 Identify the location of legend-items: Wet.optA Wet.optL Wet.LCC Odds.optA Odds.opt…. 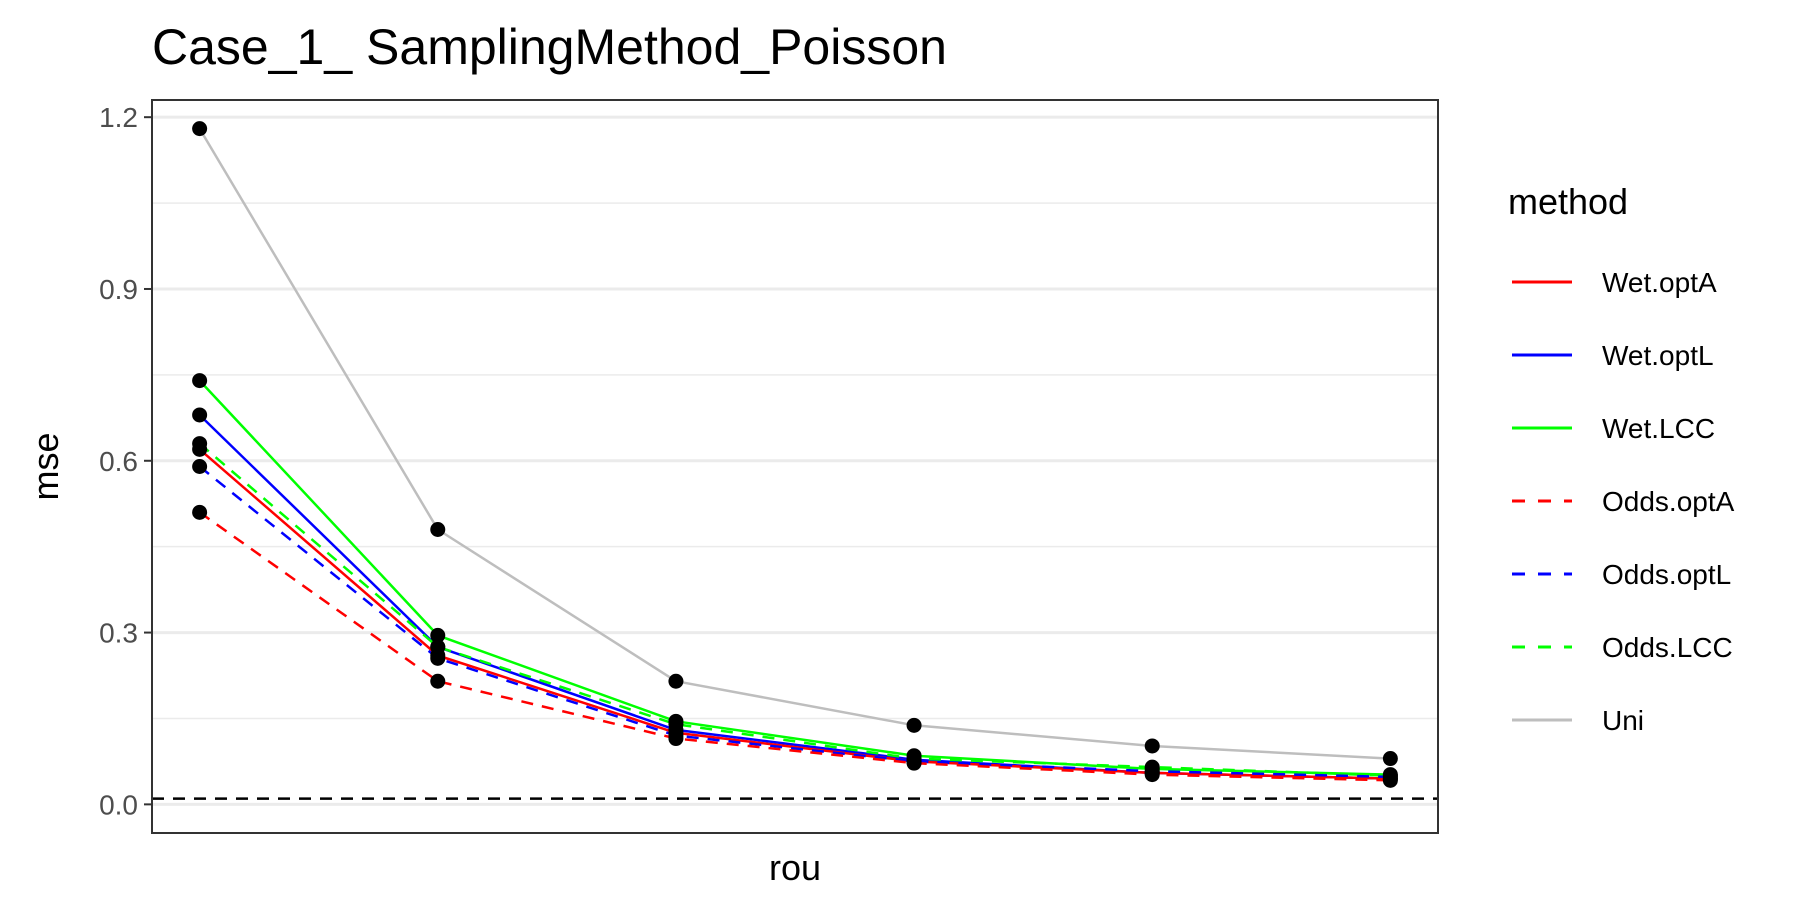
(1623, 501).